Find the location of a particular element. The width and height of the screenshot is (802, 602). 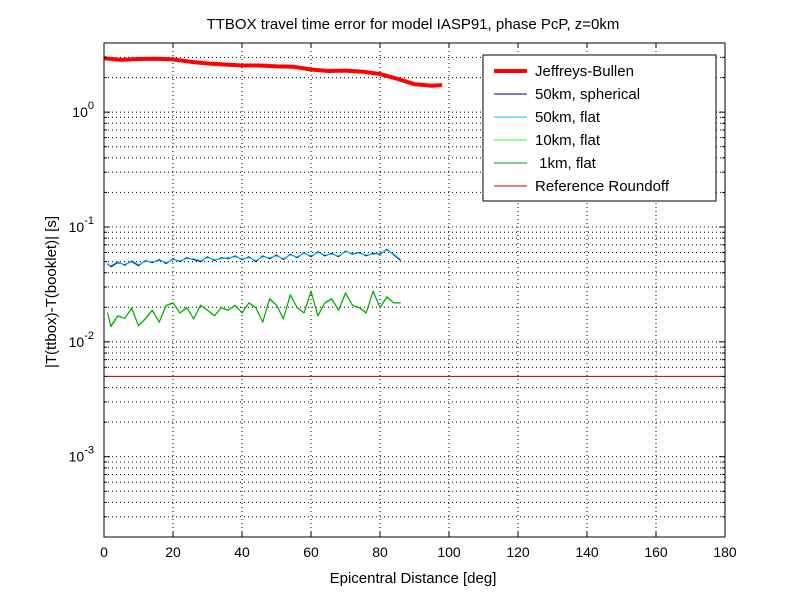

x-tick-label: 20 is located at coordinates (173, 552).